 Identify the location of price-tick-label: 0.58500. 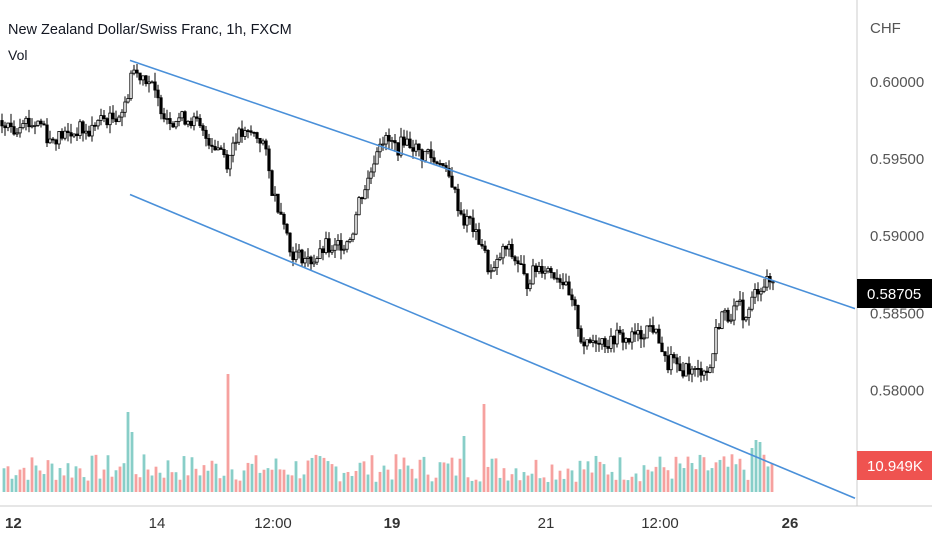
(897, 313).